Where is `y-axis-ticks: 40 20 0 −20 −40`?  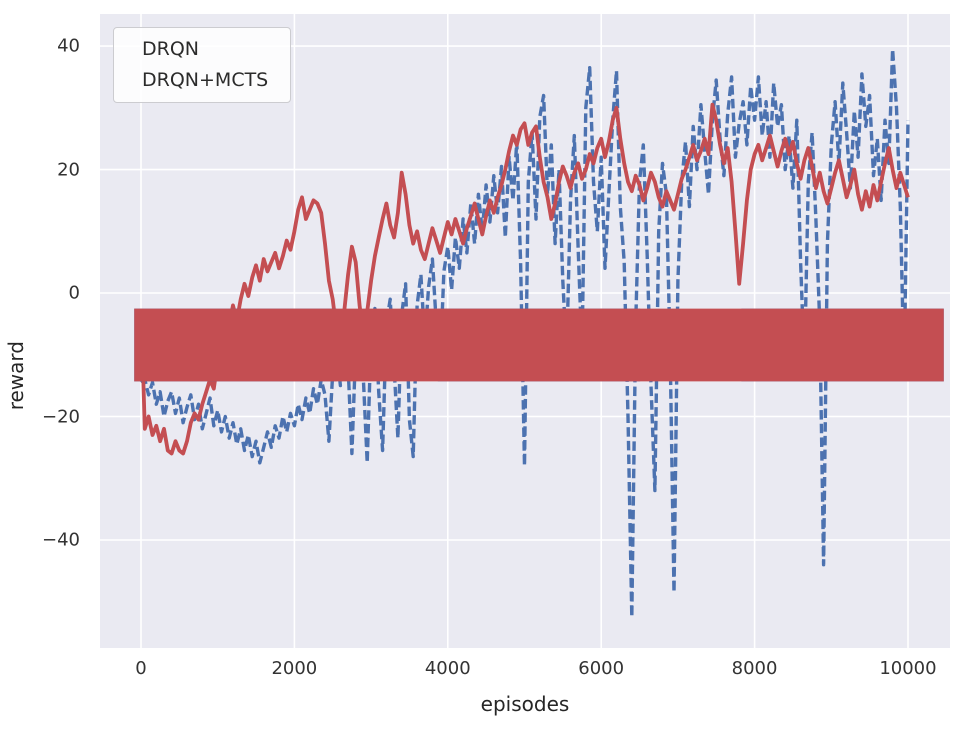 y-axis-ticks: 40 20 0 −20 −40 is located at coordinates (54, 331).